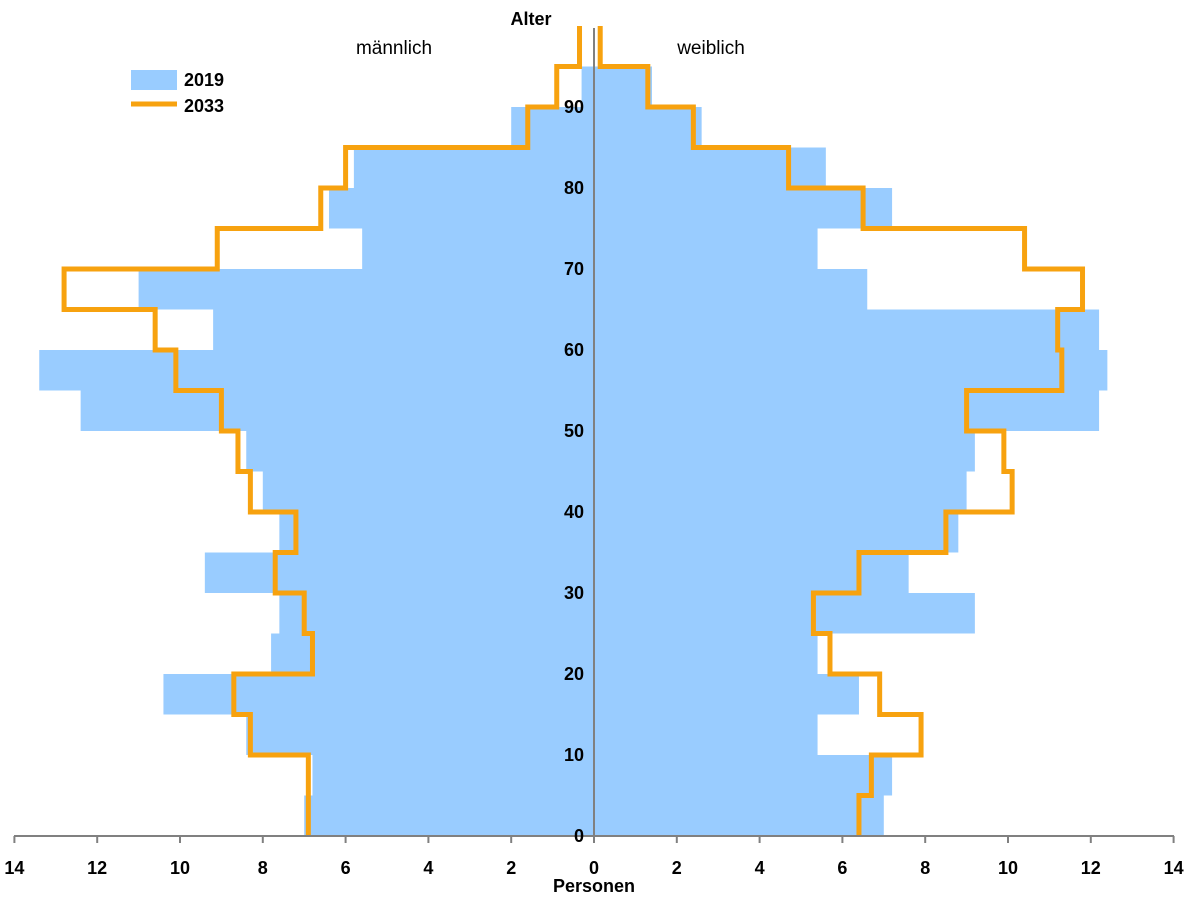 This screenshot has height=900, width=1190. What do you see at coordinates (594, 857) in the screenshot?
I see `x-axis-ticks: 14 12 10 8 6 4 2 0 2 4 6 8 10 12 14` at bounding box center [594, 857].